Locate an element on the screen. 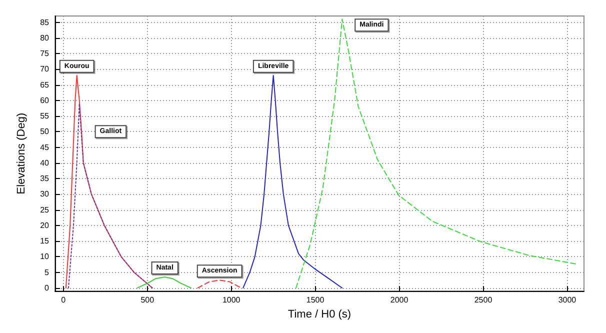 The height and width of the screenshot is (333, 606). x-tick-label: 3000 is located at coordinates (567, 300).